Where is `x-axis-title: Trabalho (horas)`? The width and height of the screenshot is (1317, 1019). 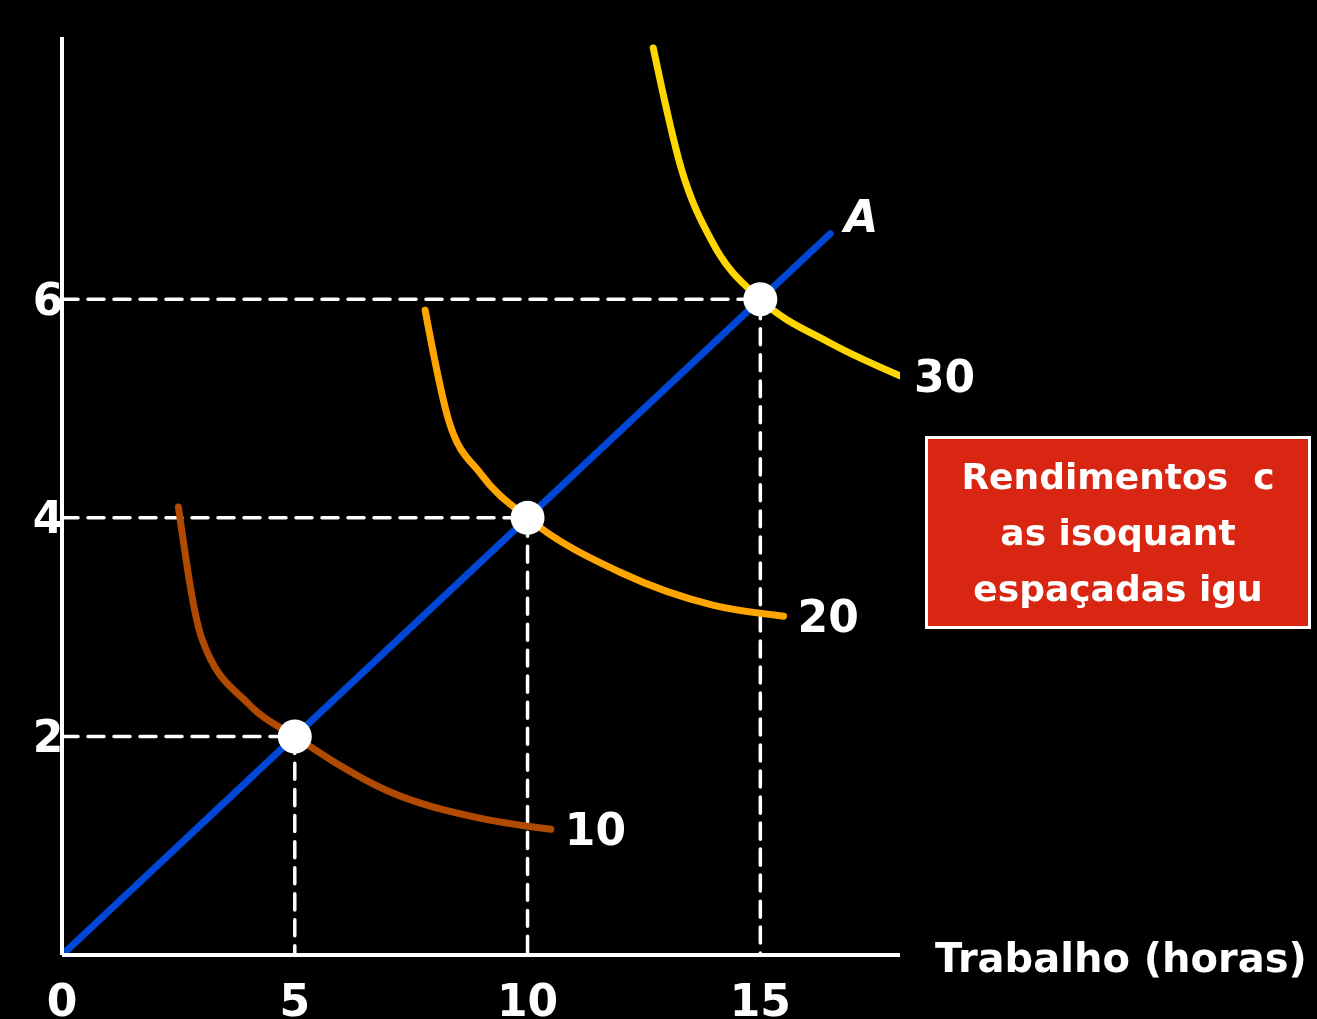
x-axis-title: Trabalho (horas) is located at coordinates (1121, 958).